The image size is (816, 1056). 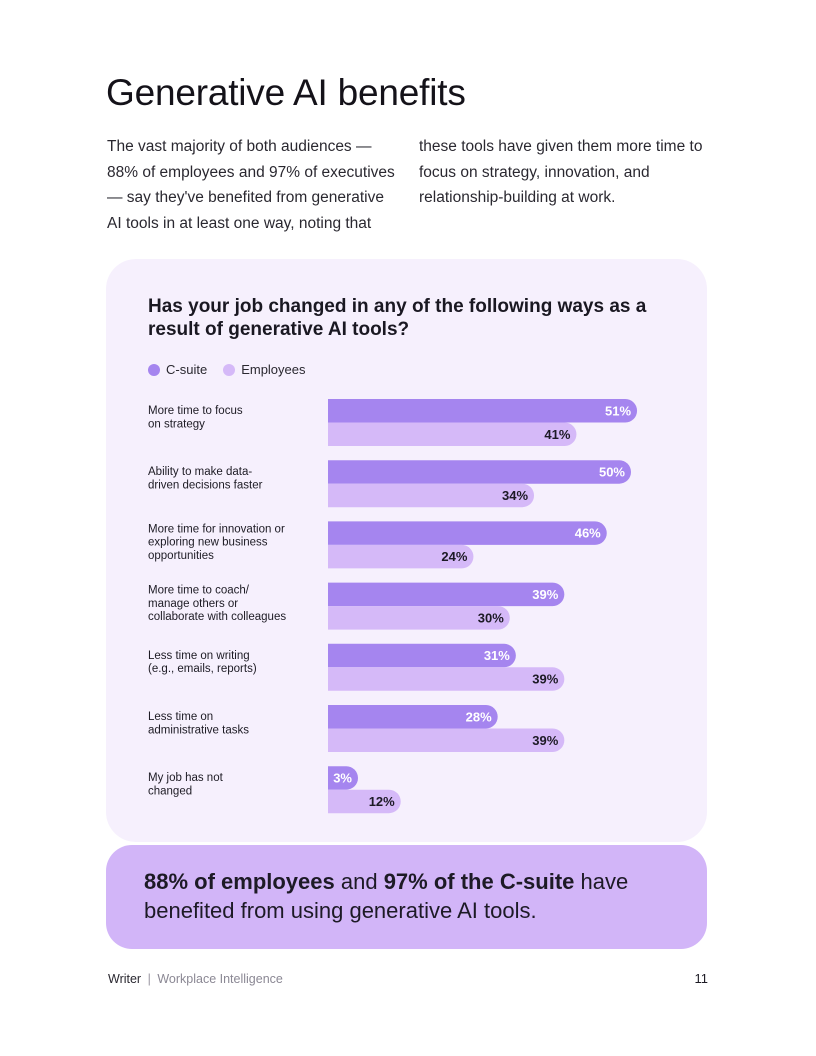 I want to click on footer-brand: Writer | Workplace Intelligence, so click(x=195, y=979).